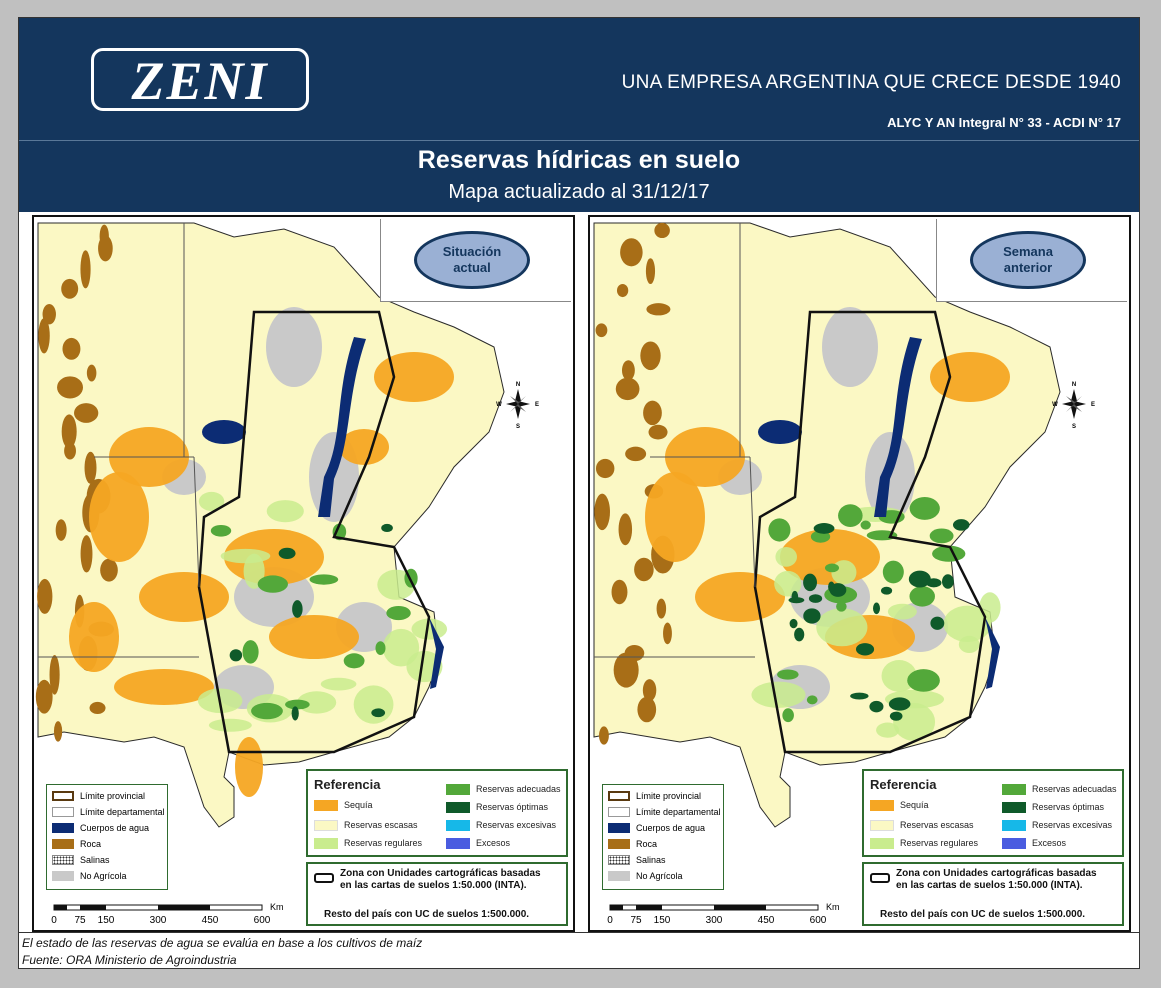 The height and width of the screenshot is (988, 1161). I want to click on regulares-swatch, so click(882, 843).